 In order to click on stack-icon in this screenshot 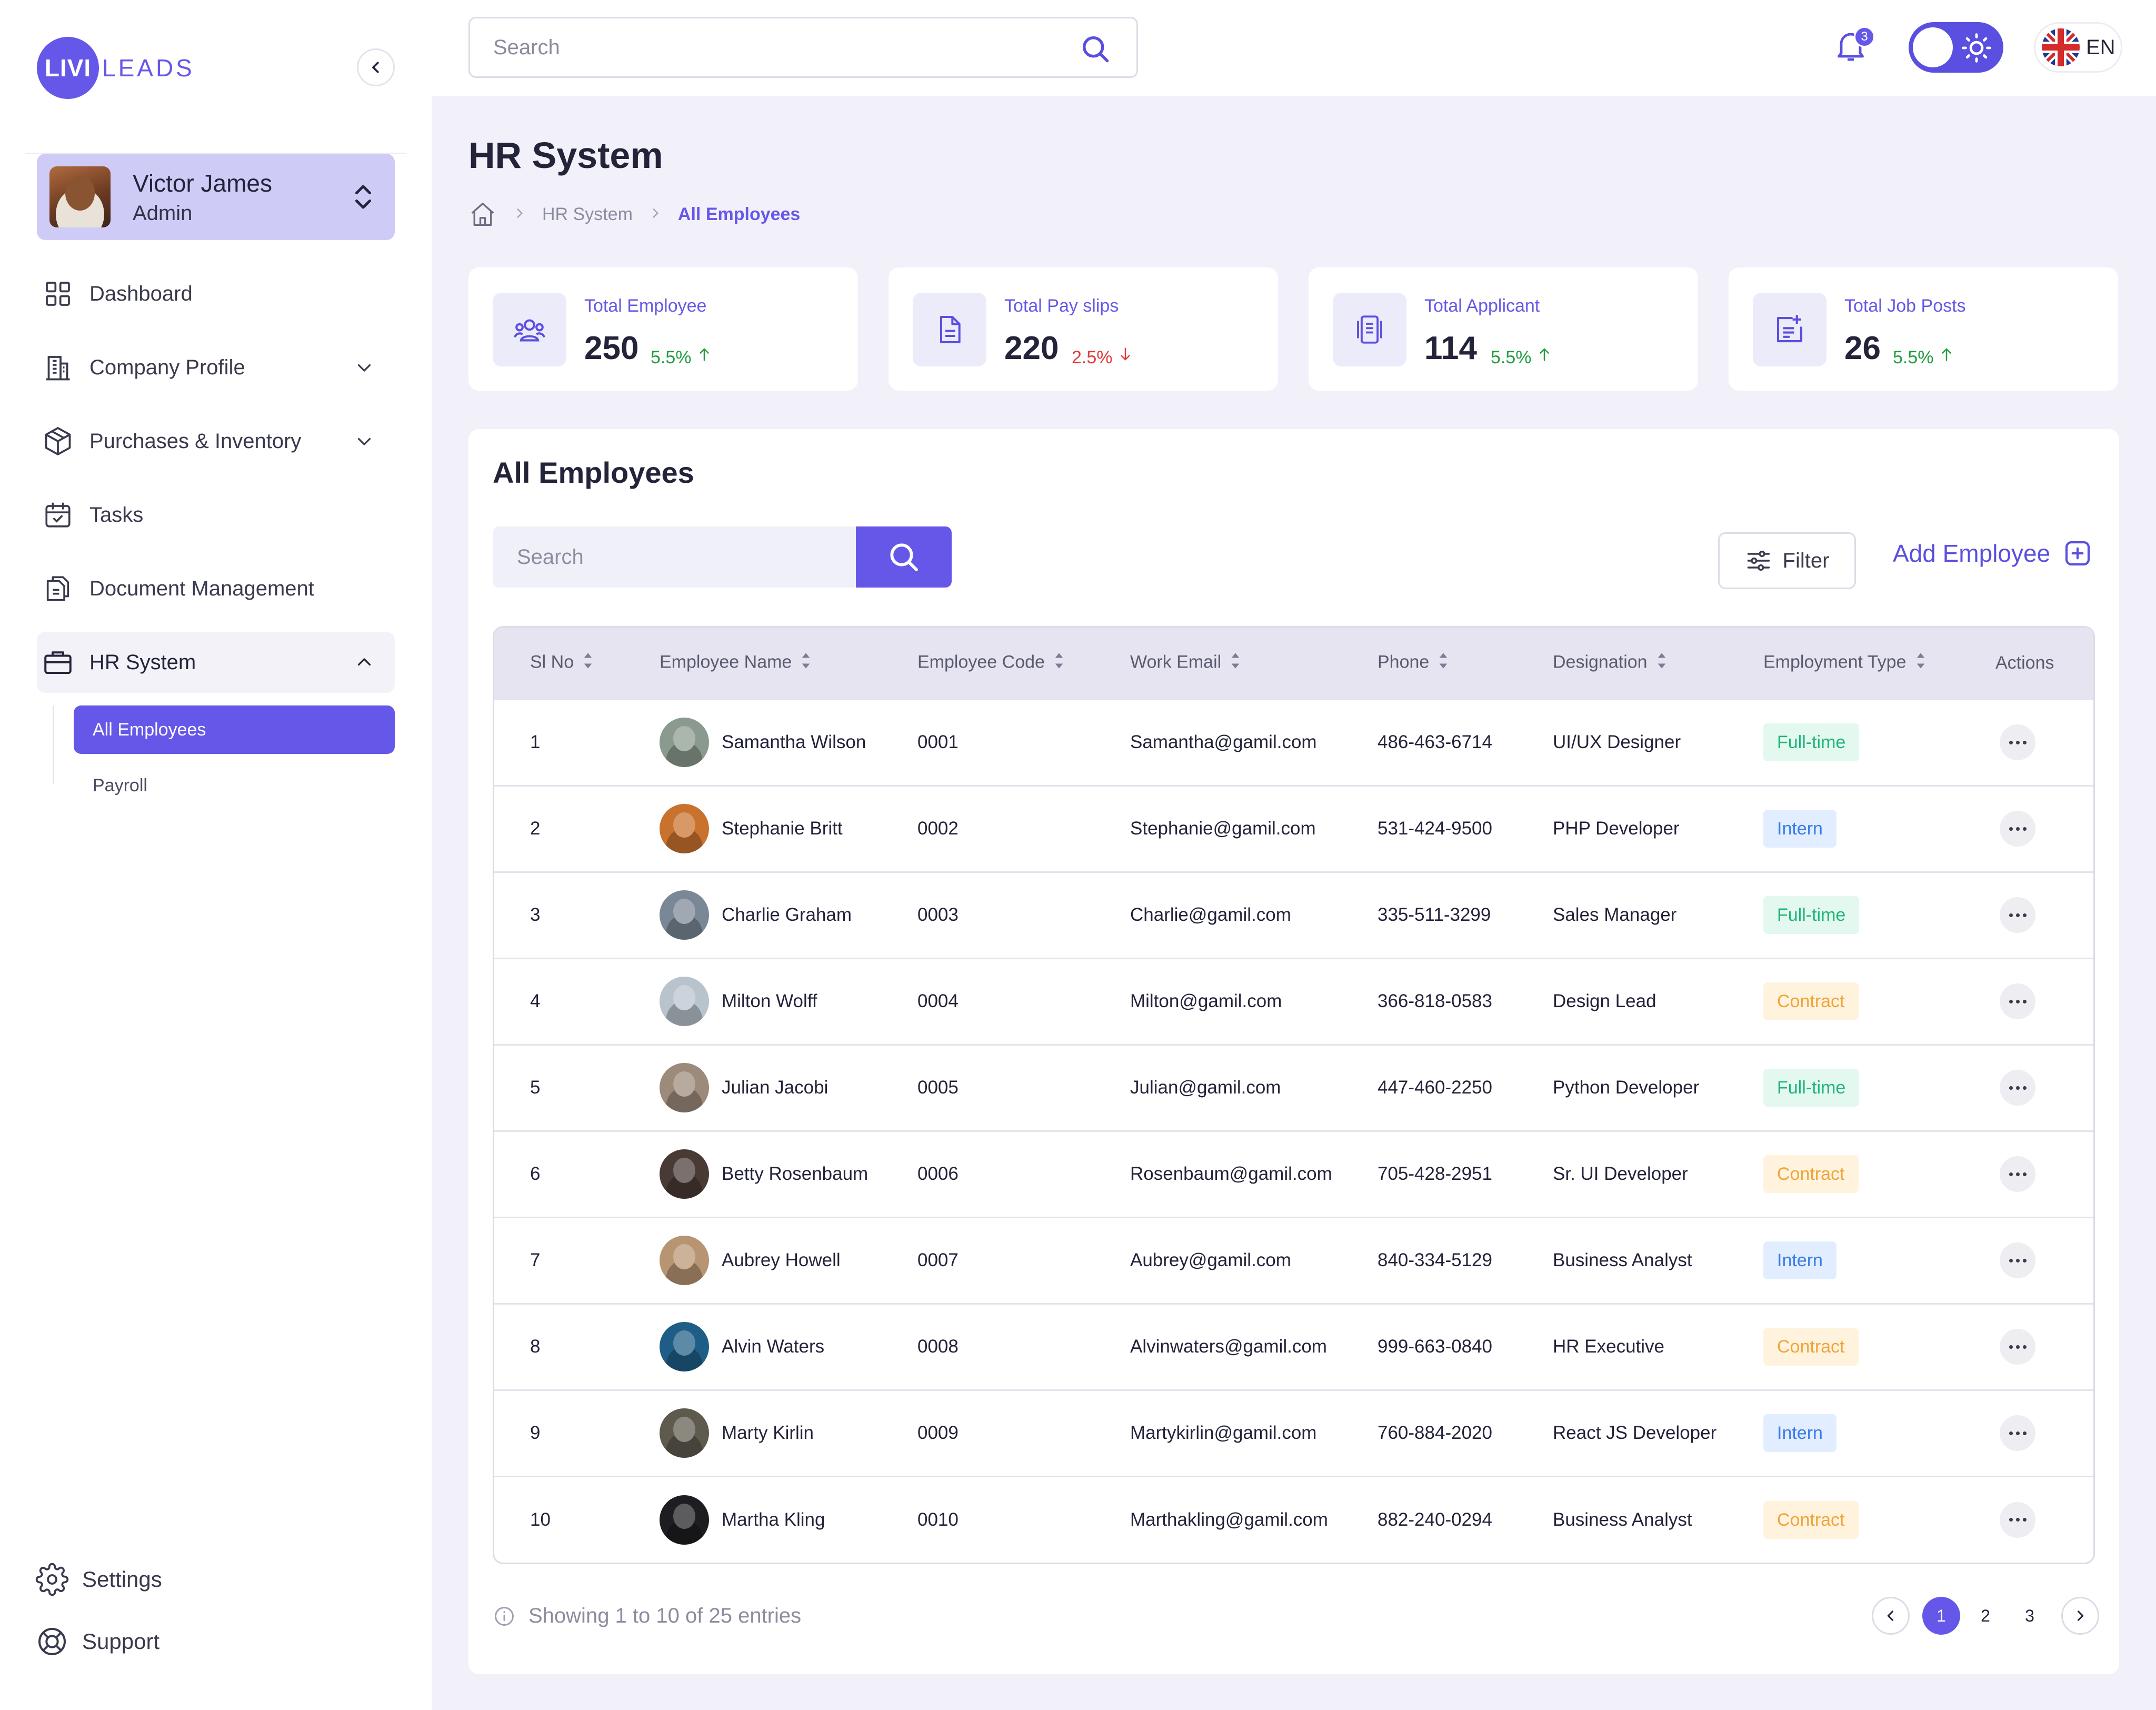, I will do `click(1369, 329)`.